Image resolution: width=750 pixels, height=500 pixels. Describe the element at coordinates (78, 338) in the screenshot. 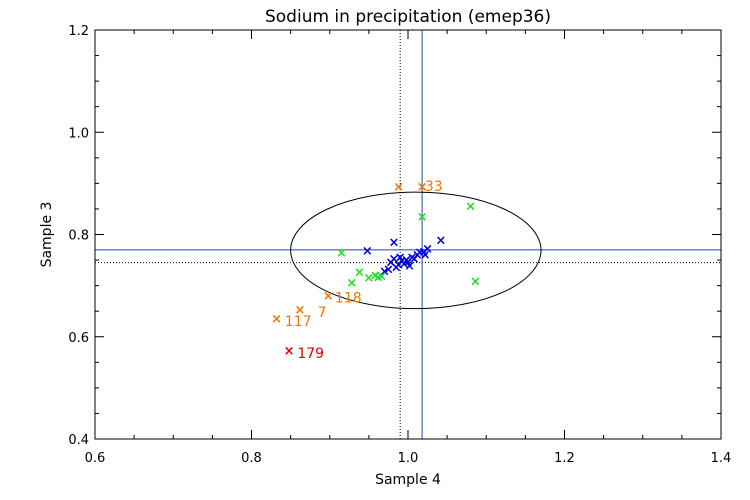

I see `y-tick-label: 0.6` at that location.